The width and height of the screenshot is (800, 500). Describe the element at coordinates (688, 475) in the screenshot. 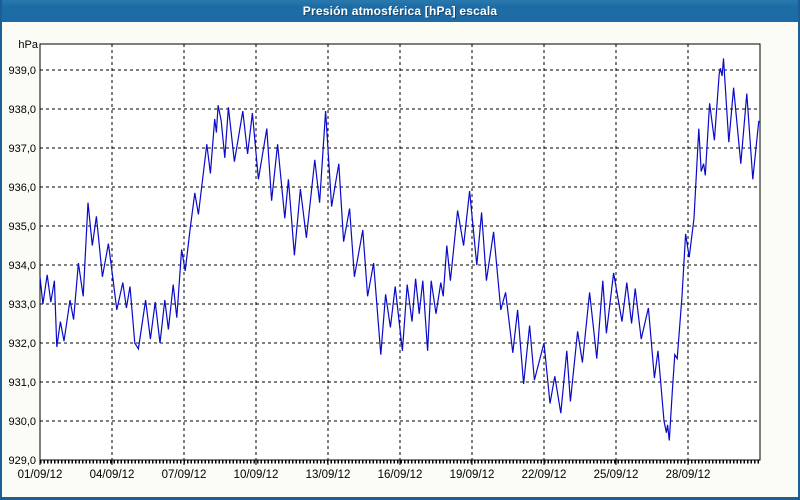

I see `x-tick-label: 28/09/12` at that location.